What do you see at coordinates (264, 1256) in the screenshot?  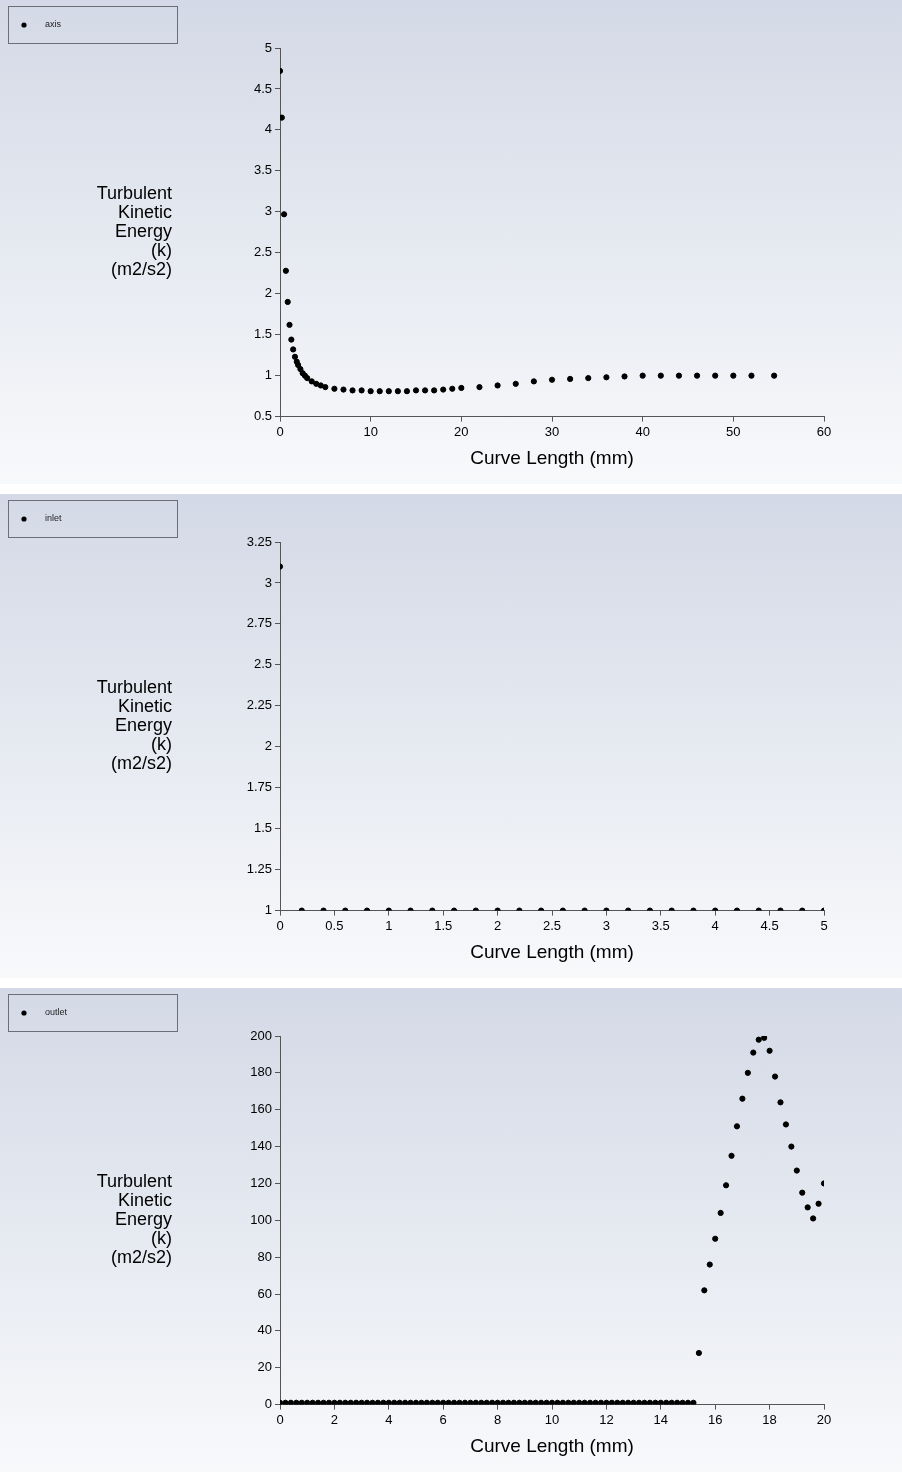 I see `y-tick-label: 80` at bounding box center [264, 1256].